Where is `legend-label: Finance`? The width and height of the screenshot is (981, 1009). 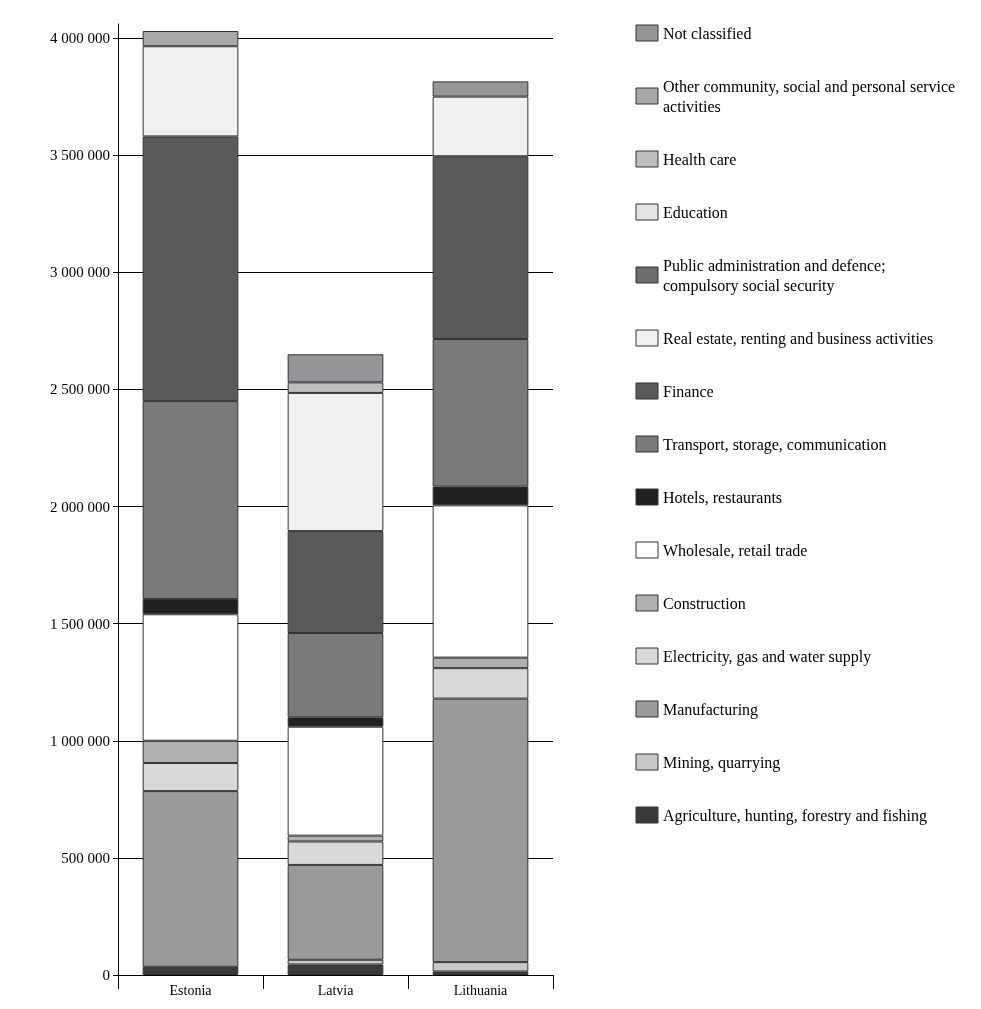
legend-label: Finance is located at coordinates (688, 391).